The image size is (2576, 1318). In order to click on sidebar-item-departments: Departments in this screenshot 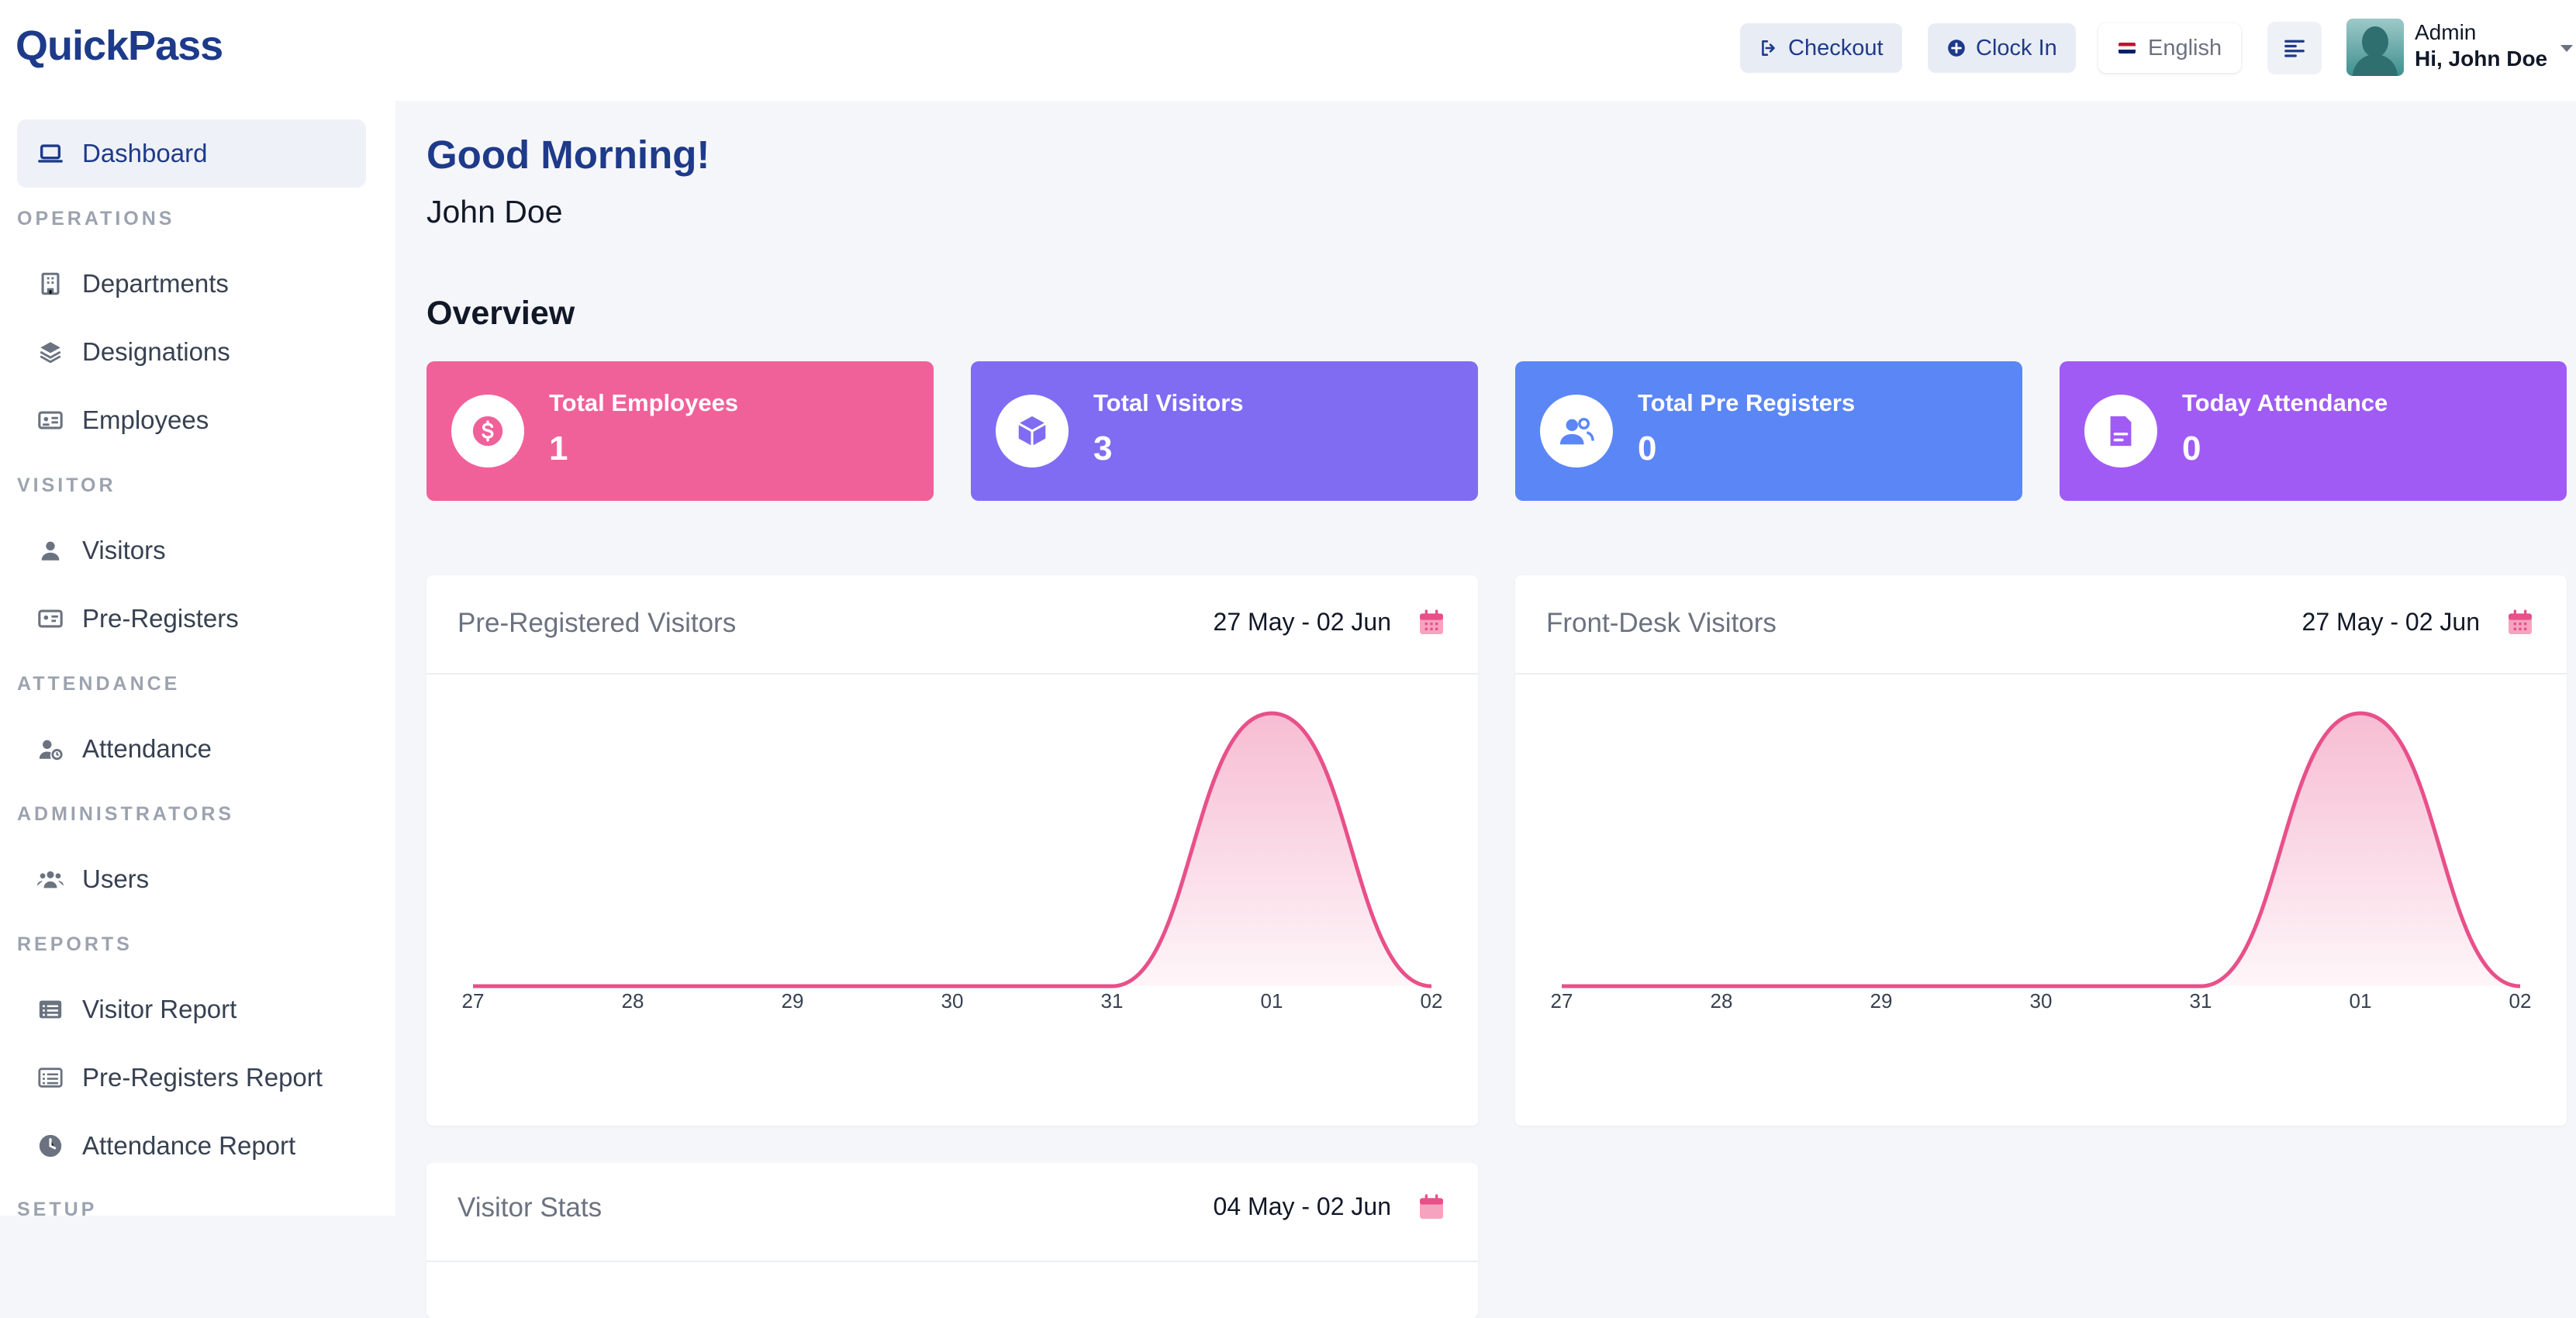, I will do `click(192, 284)`.